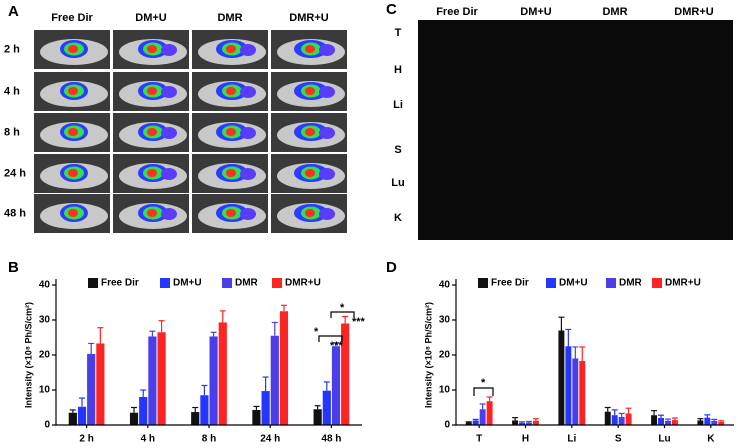  Describe the element at coordinates (525, 439) in the screenshot. I see `x-tick-label: H` at that location.